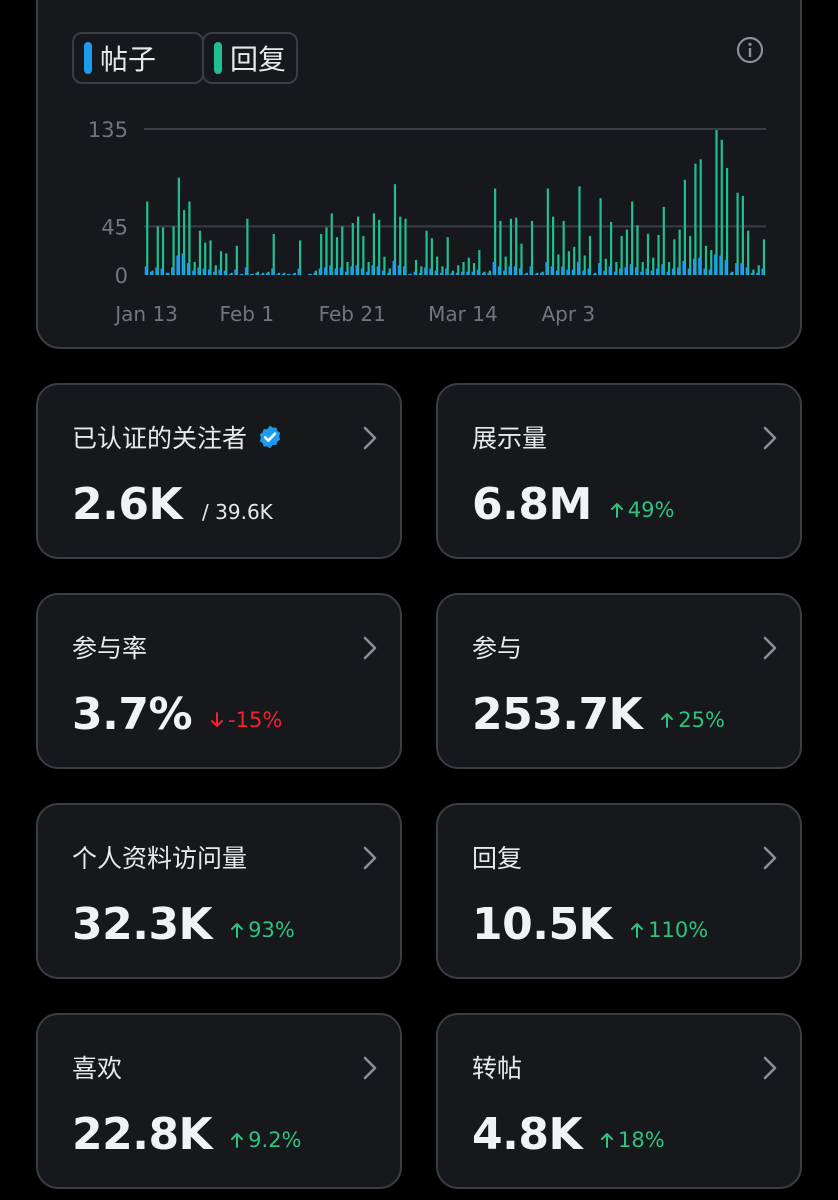  I want to click on metric-card-engagements: 参与 253.7K 25%, so click(619, 681).